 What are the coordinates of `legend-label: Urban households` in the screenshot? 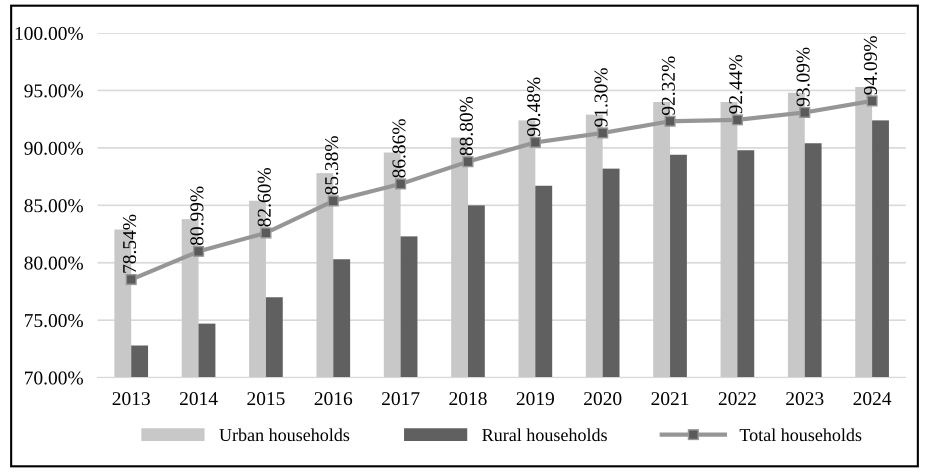 It's located at (284, 435).